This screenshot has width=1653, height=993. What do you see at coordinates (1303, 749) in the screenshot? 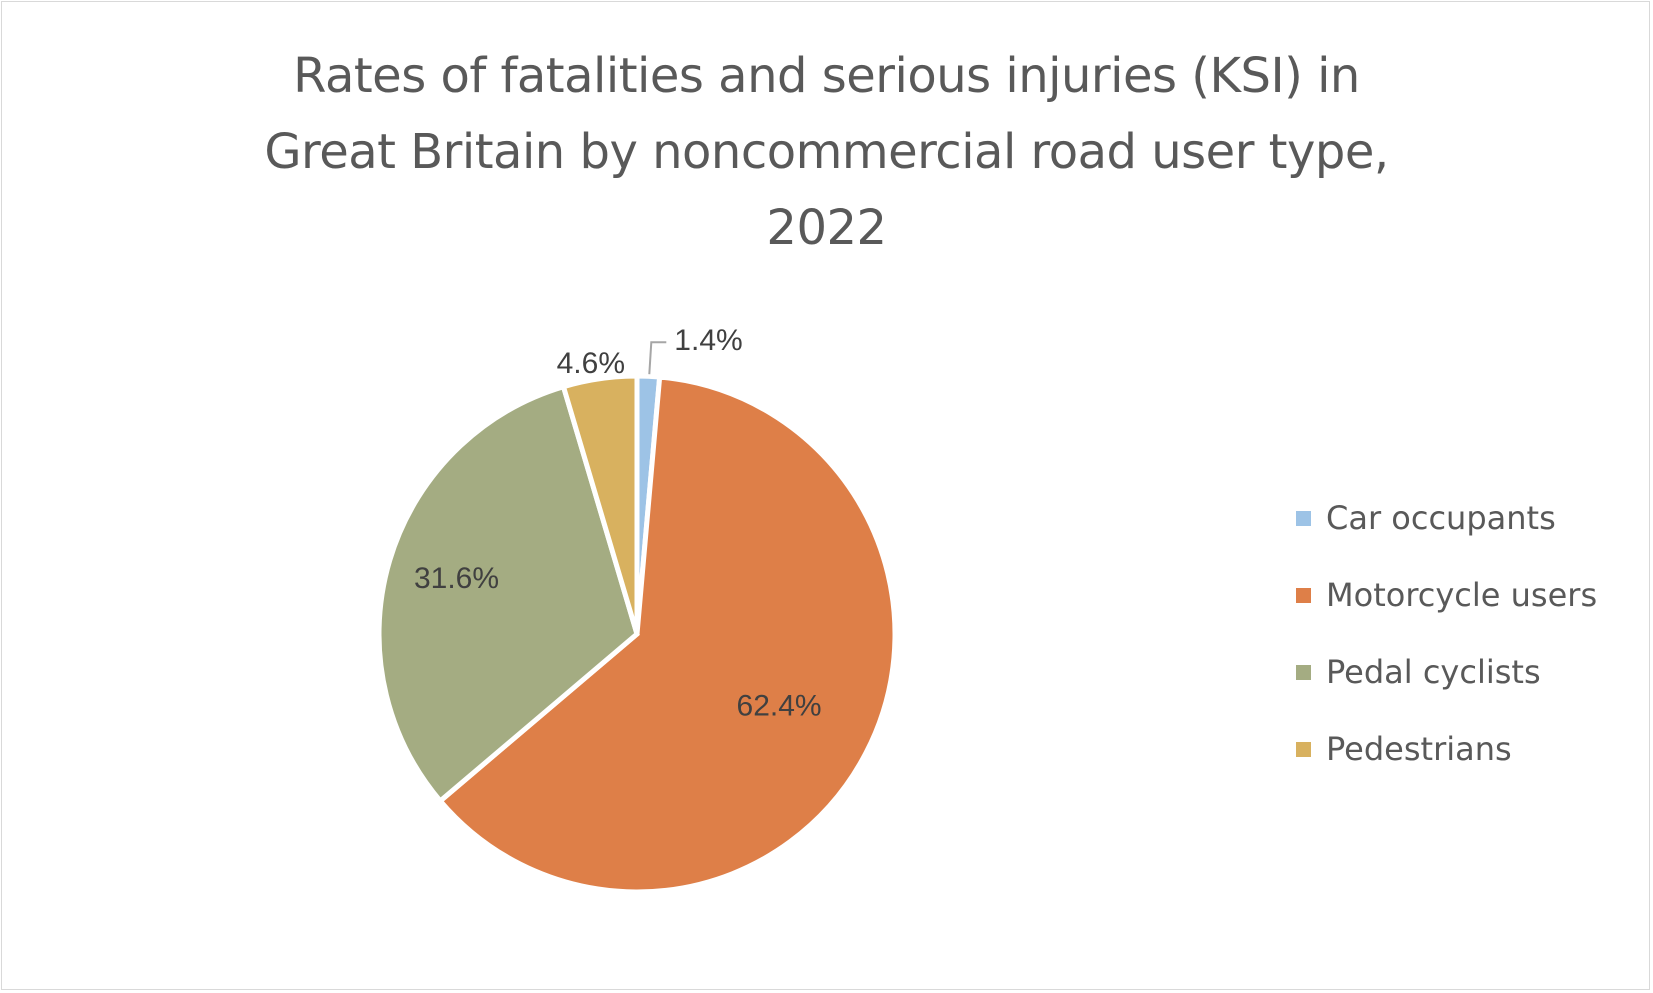
I see `legend-swatch-pedestrians` at bounding box center [1303, 749].